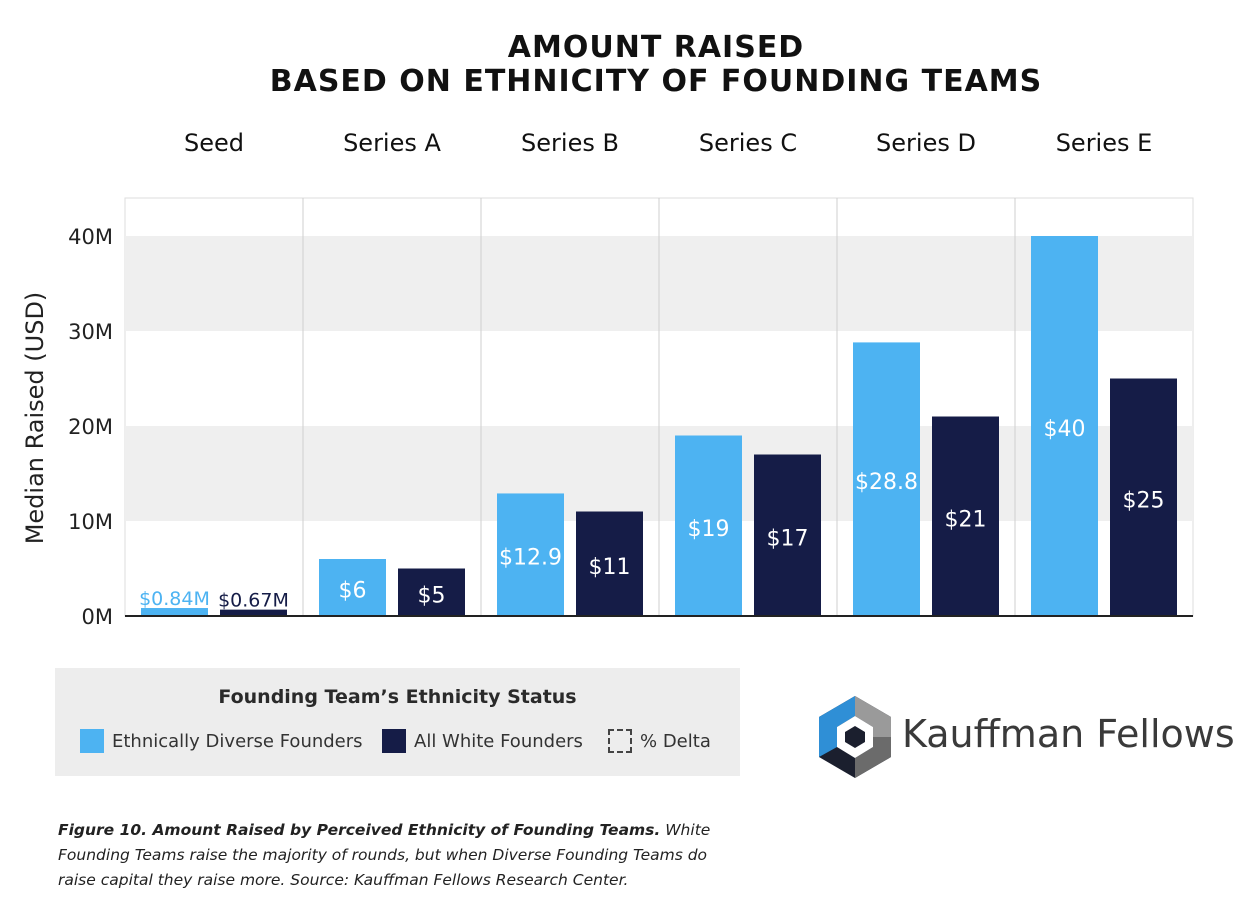 Image resolution: width=1242 pixels, height=912 pixels. Describe the element at coordinates (748, 143) in the screenshot. I see `category-label: Series C` at that location.